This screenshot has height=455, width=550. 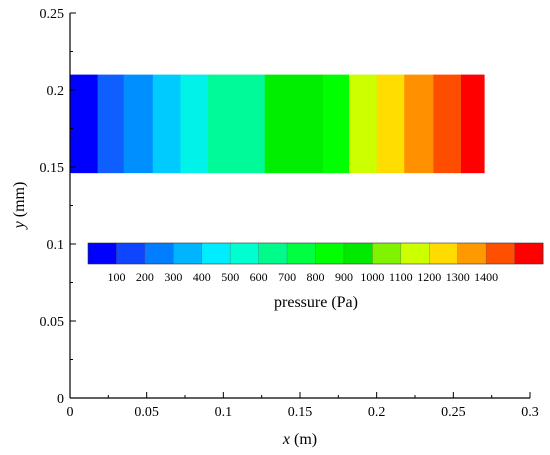 What do you see at coordinates (58, 207) in the screenshot?
I see `y-ticks: 0 0.05 0.1 0.15 0.2 0.25` at bounding box center [58, 207].